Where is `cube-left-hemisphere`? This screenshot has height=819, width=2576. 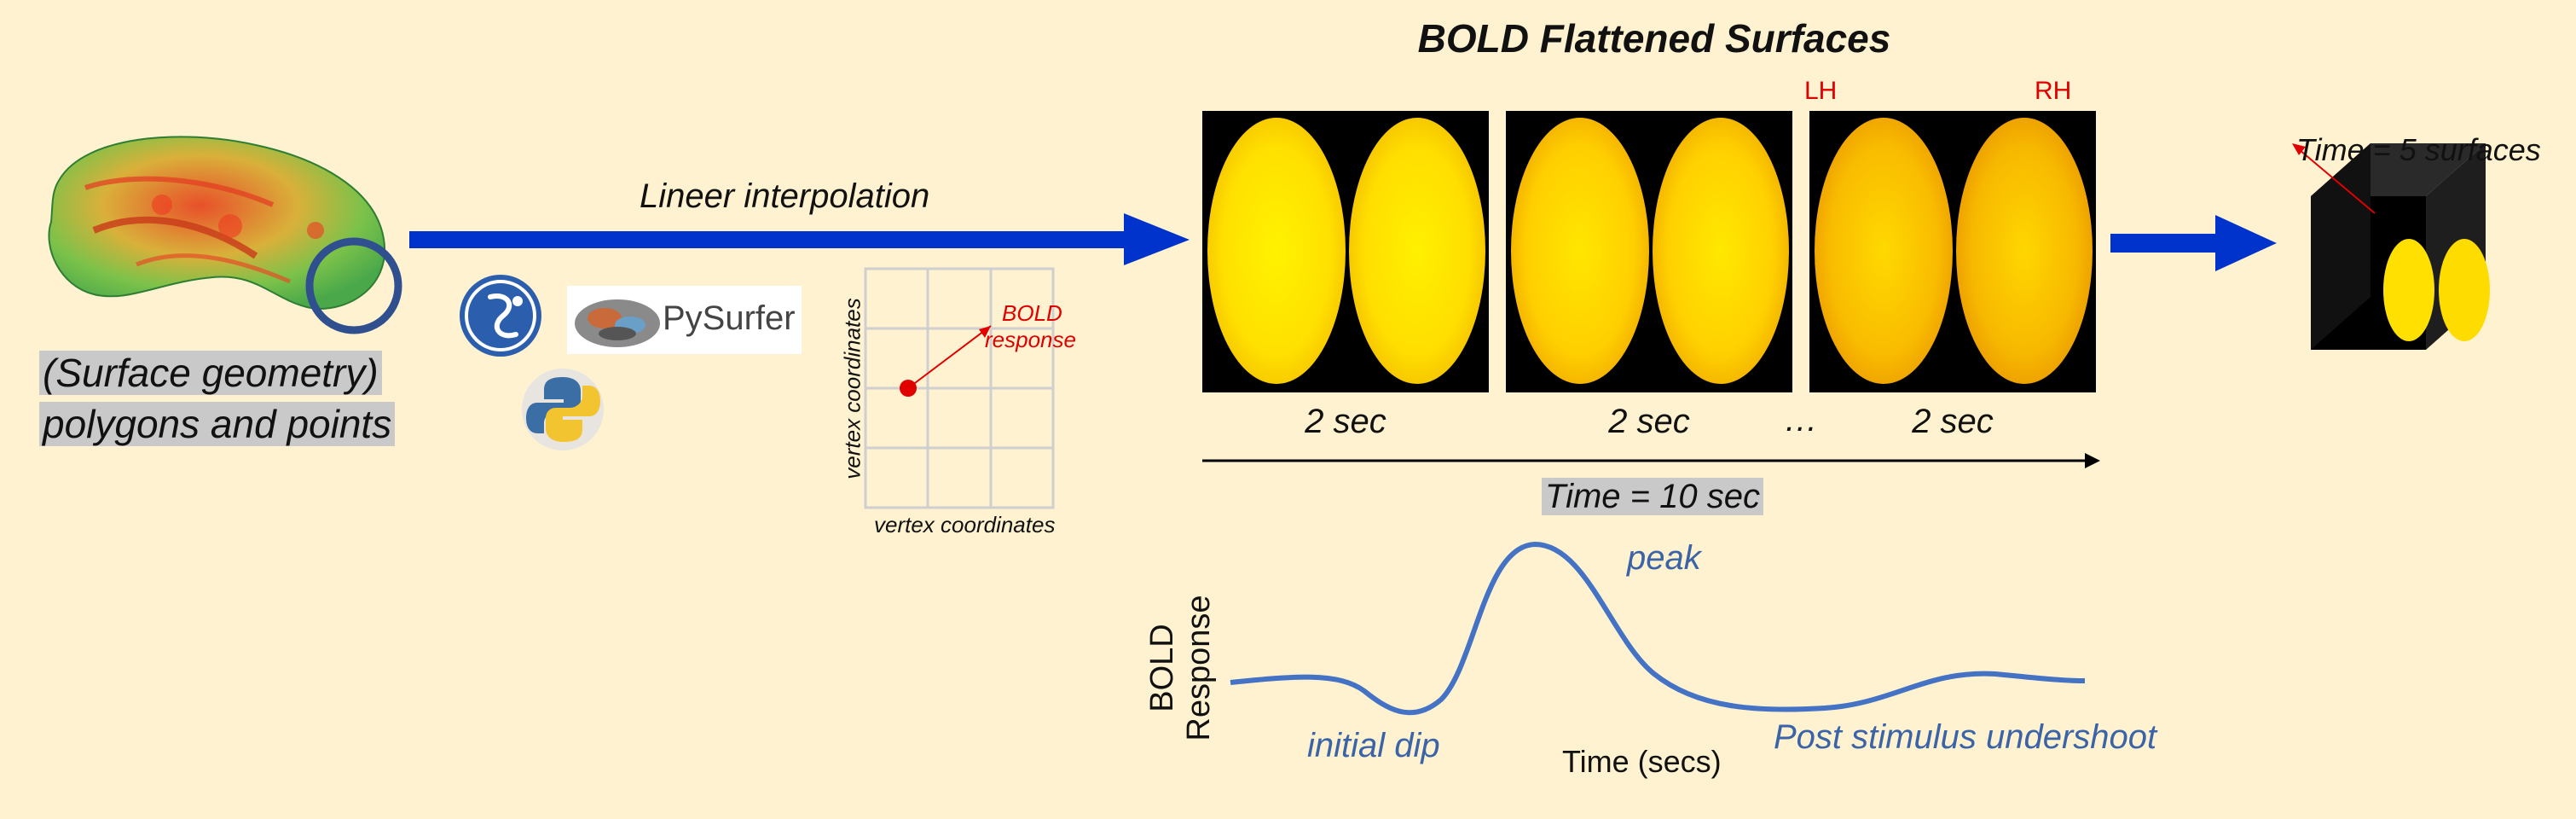
cube-left-hemisphere is located at coordinates (2409, 290).